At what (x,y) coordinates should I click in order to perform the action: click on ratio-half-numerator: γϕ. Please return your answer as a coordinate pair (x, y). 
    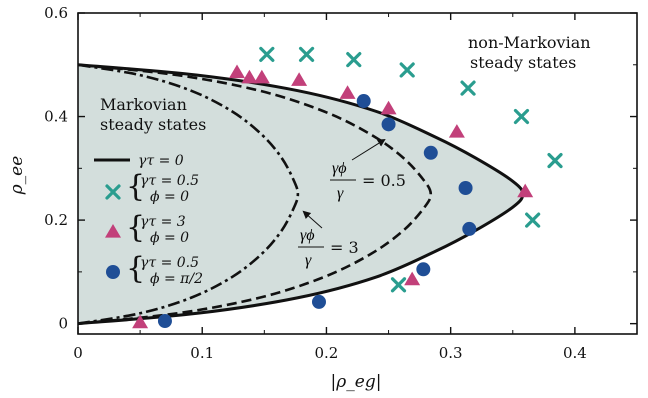
    Looking at the image, I should click on (339, 168).